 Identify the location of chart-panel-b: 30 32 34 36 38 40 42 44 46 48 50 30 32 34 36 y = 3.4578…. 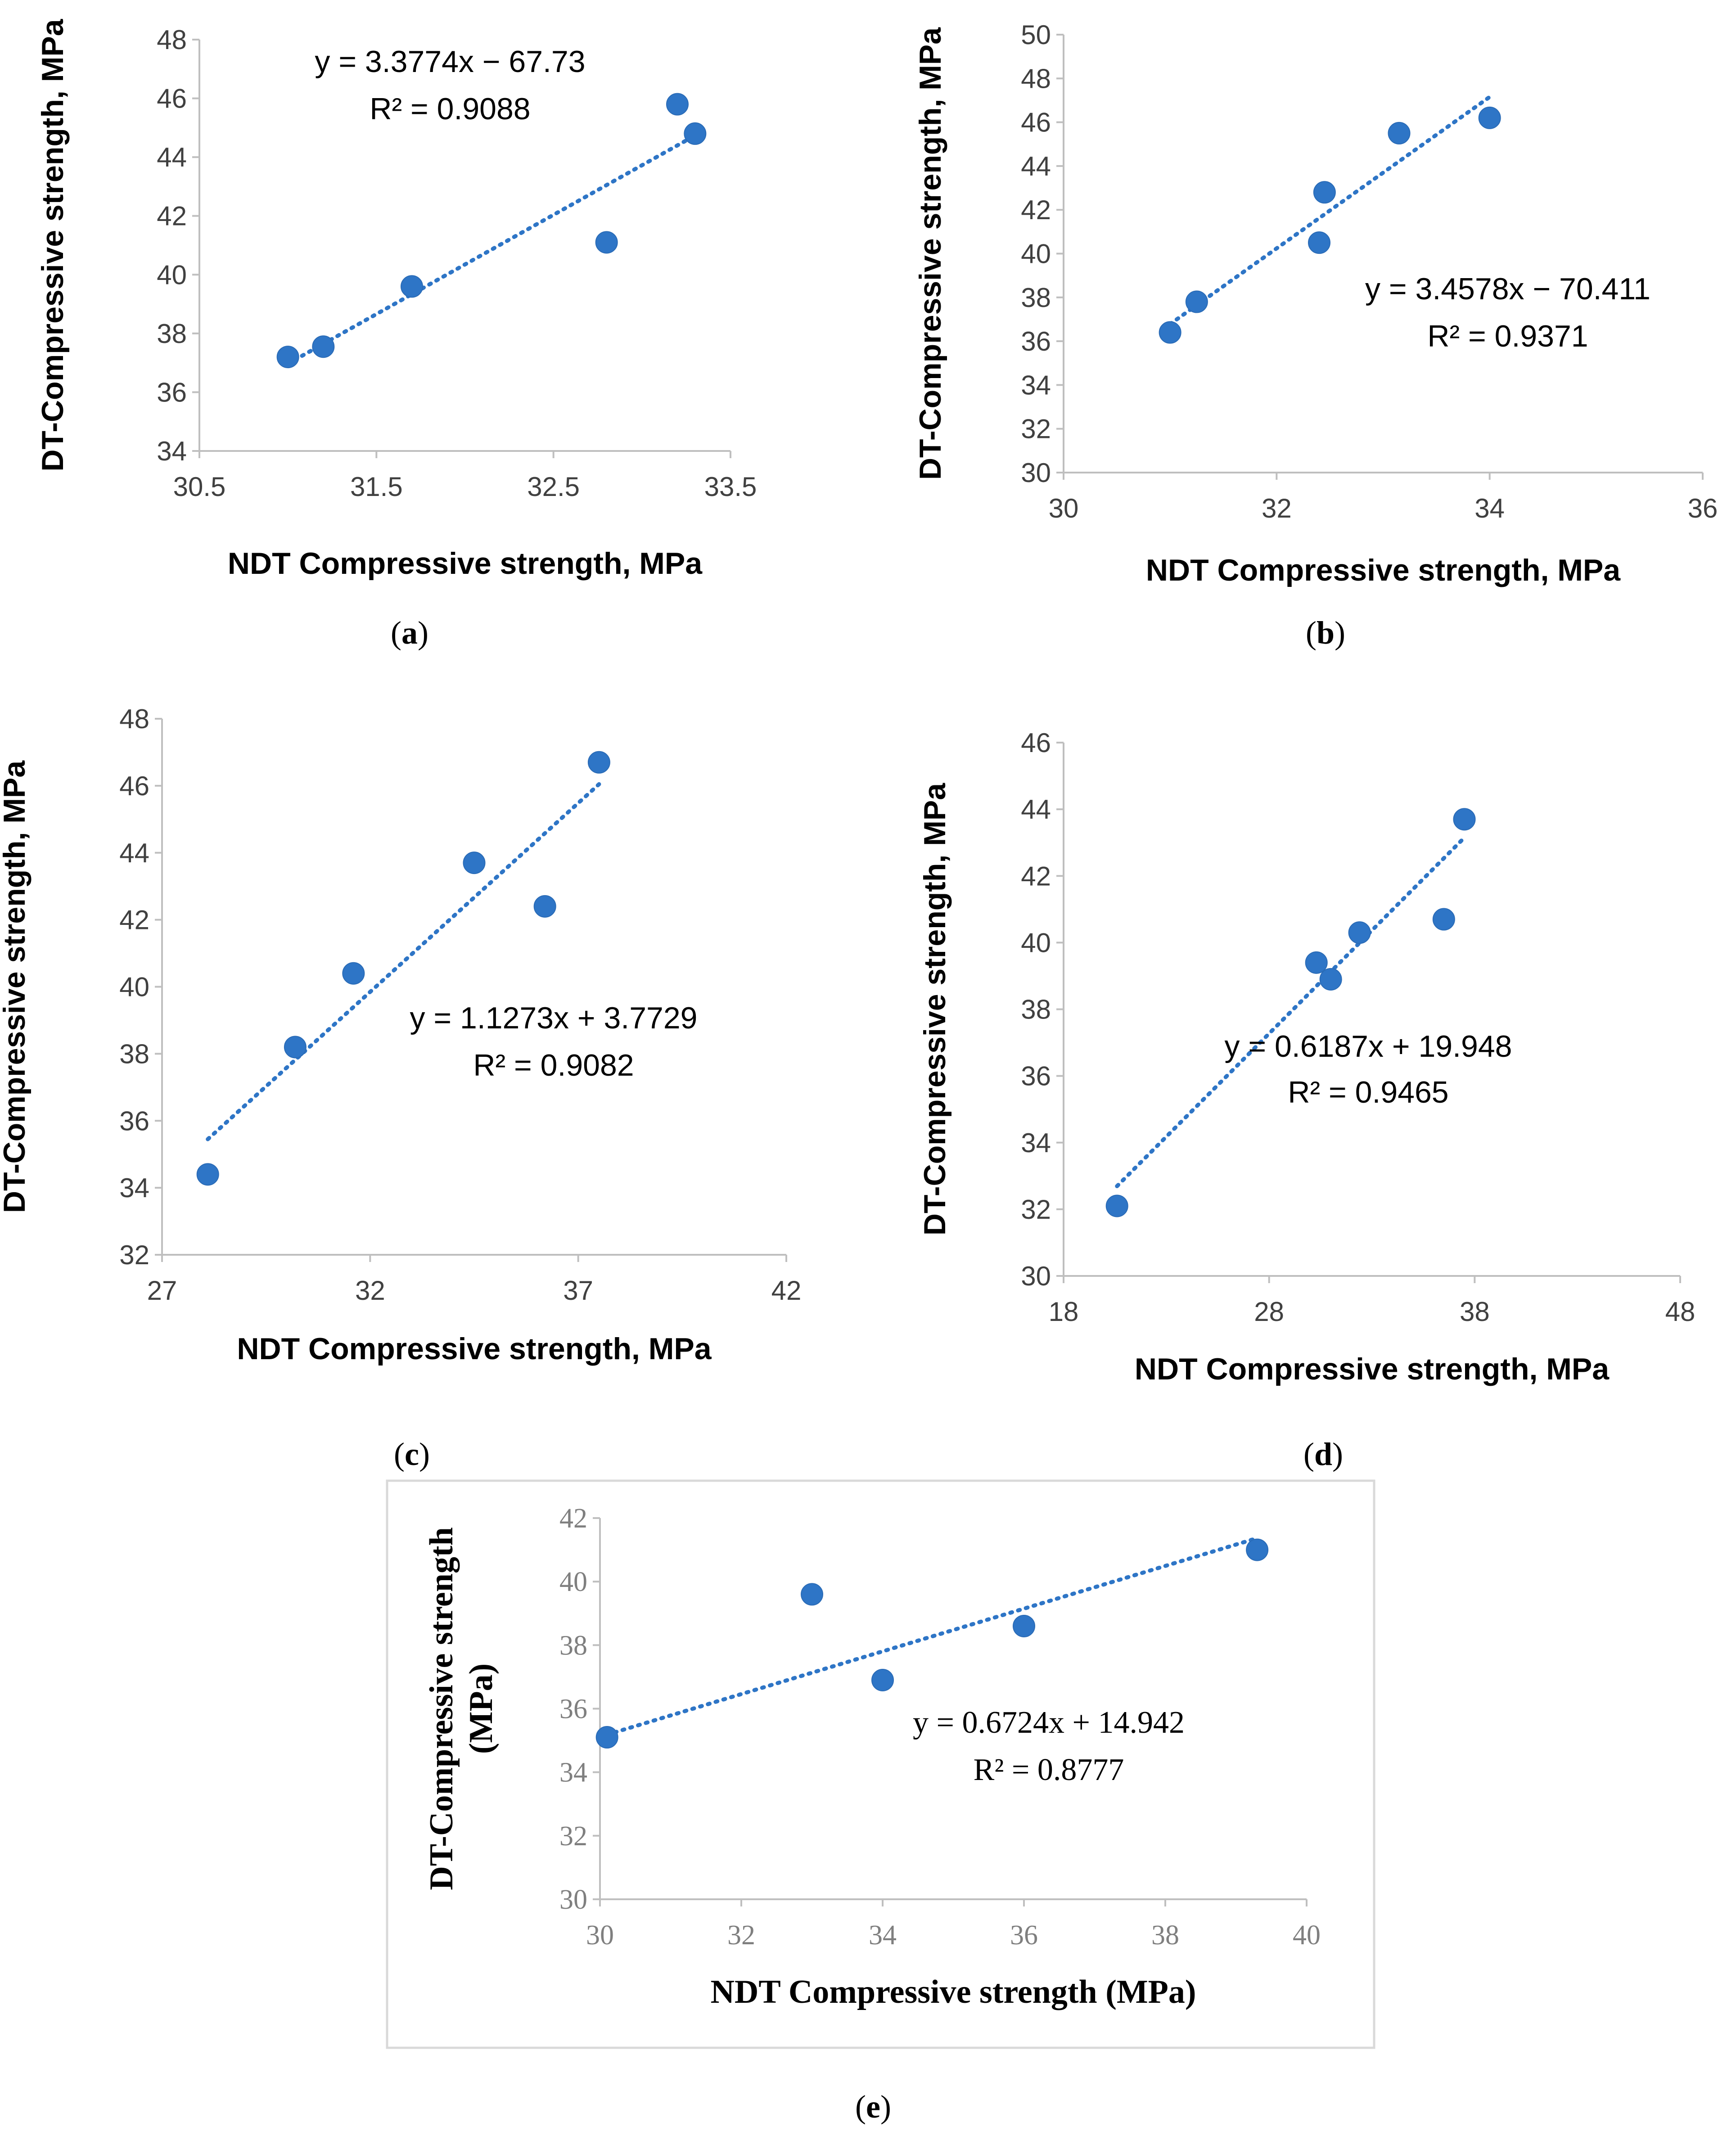
(1315, 335).